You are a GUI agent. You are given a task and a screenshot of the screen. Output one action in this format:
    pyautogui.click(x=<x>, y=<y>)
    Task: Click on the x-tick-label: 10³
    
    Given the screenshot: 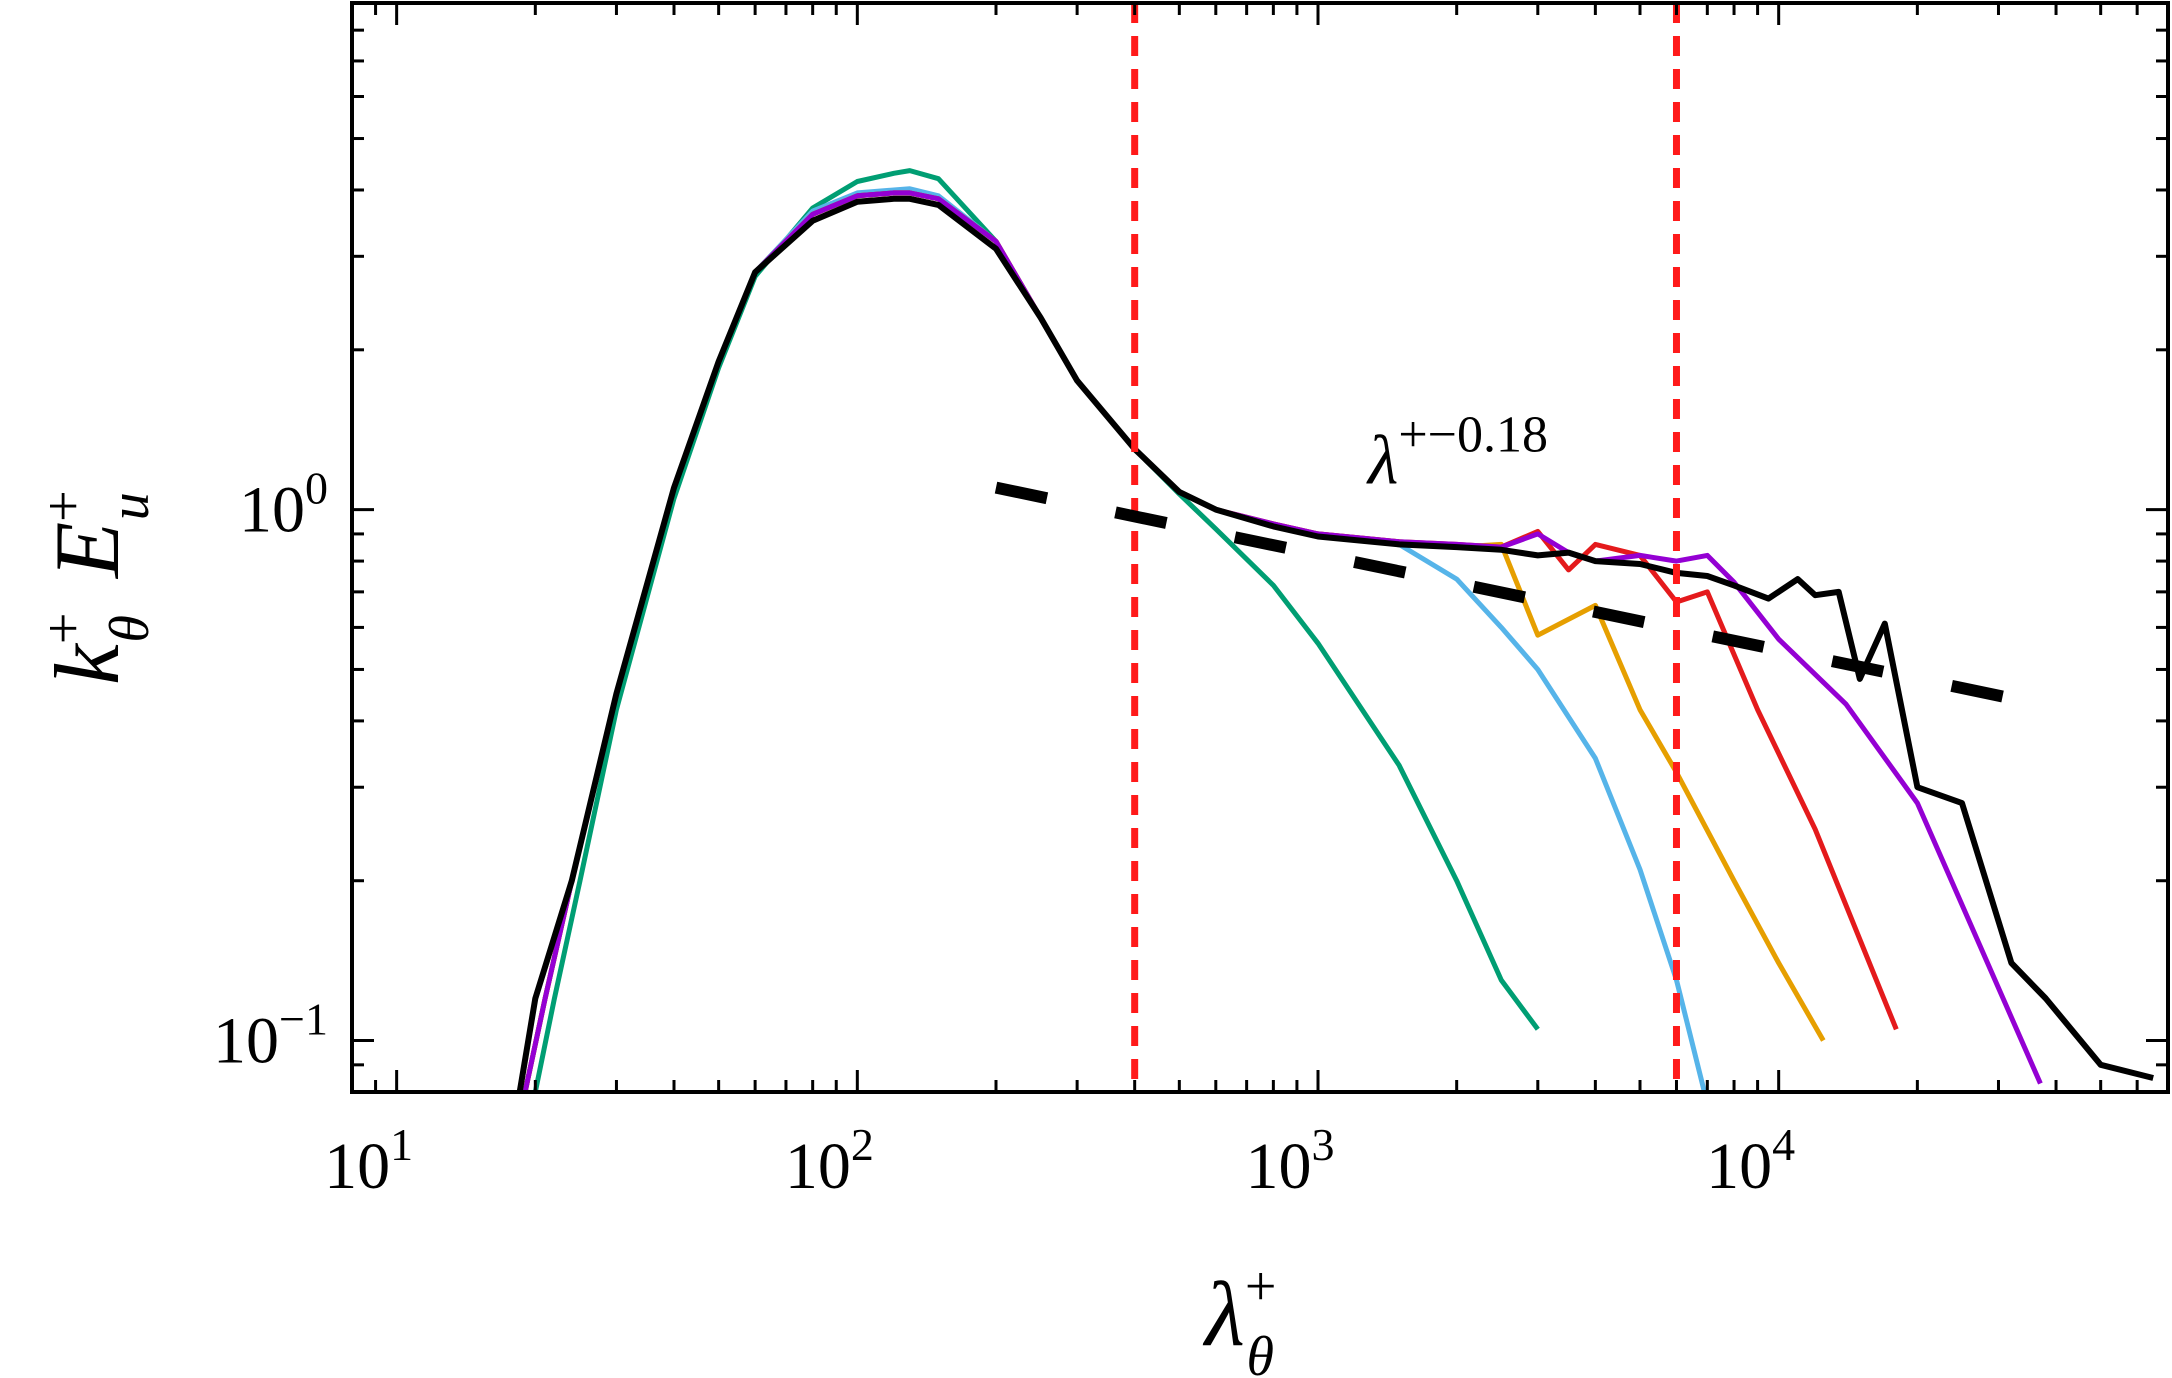 What is the action you would take?
    pyautogui.click(x=1290, y=1161)
    